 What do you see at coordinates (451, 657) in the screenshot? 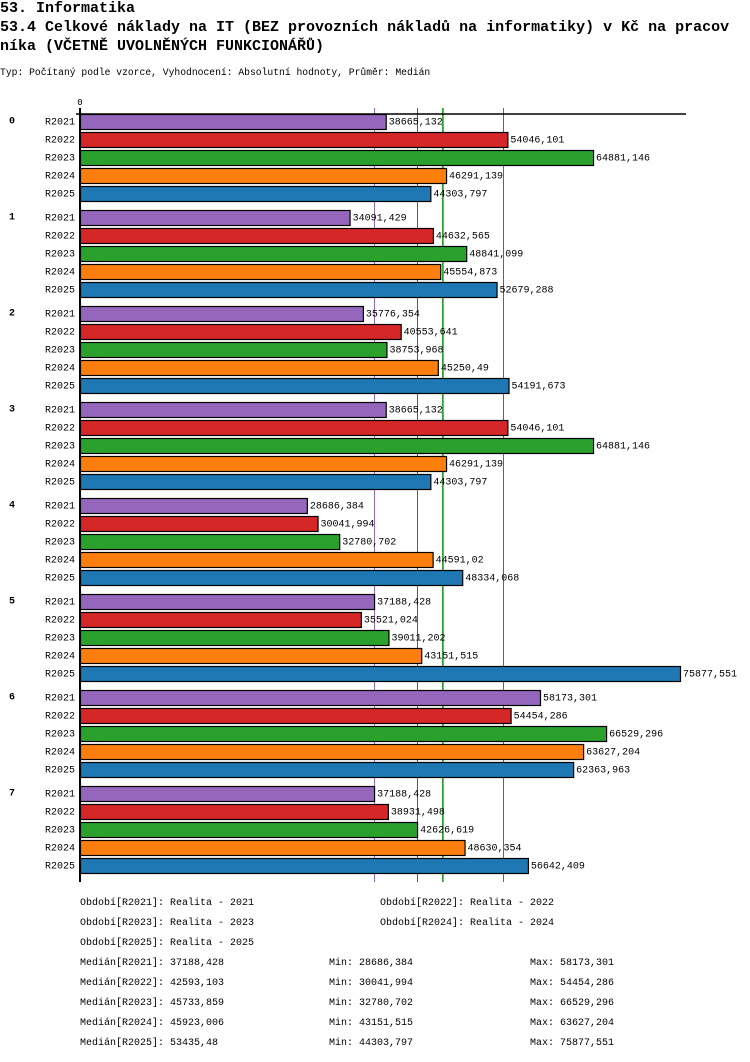
I see `value-label: 43151,515` at bounding box center [451, 657].